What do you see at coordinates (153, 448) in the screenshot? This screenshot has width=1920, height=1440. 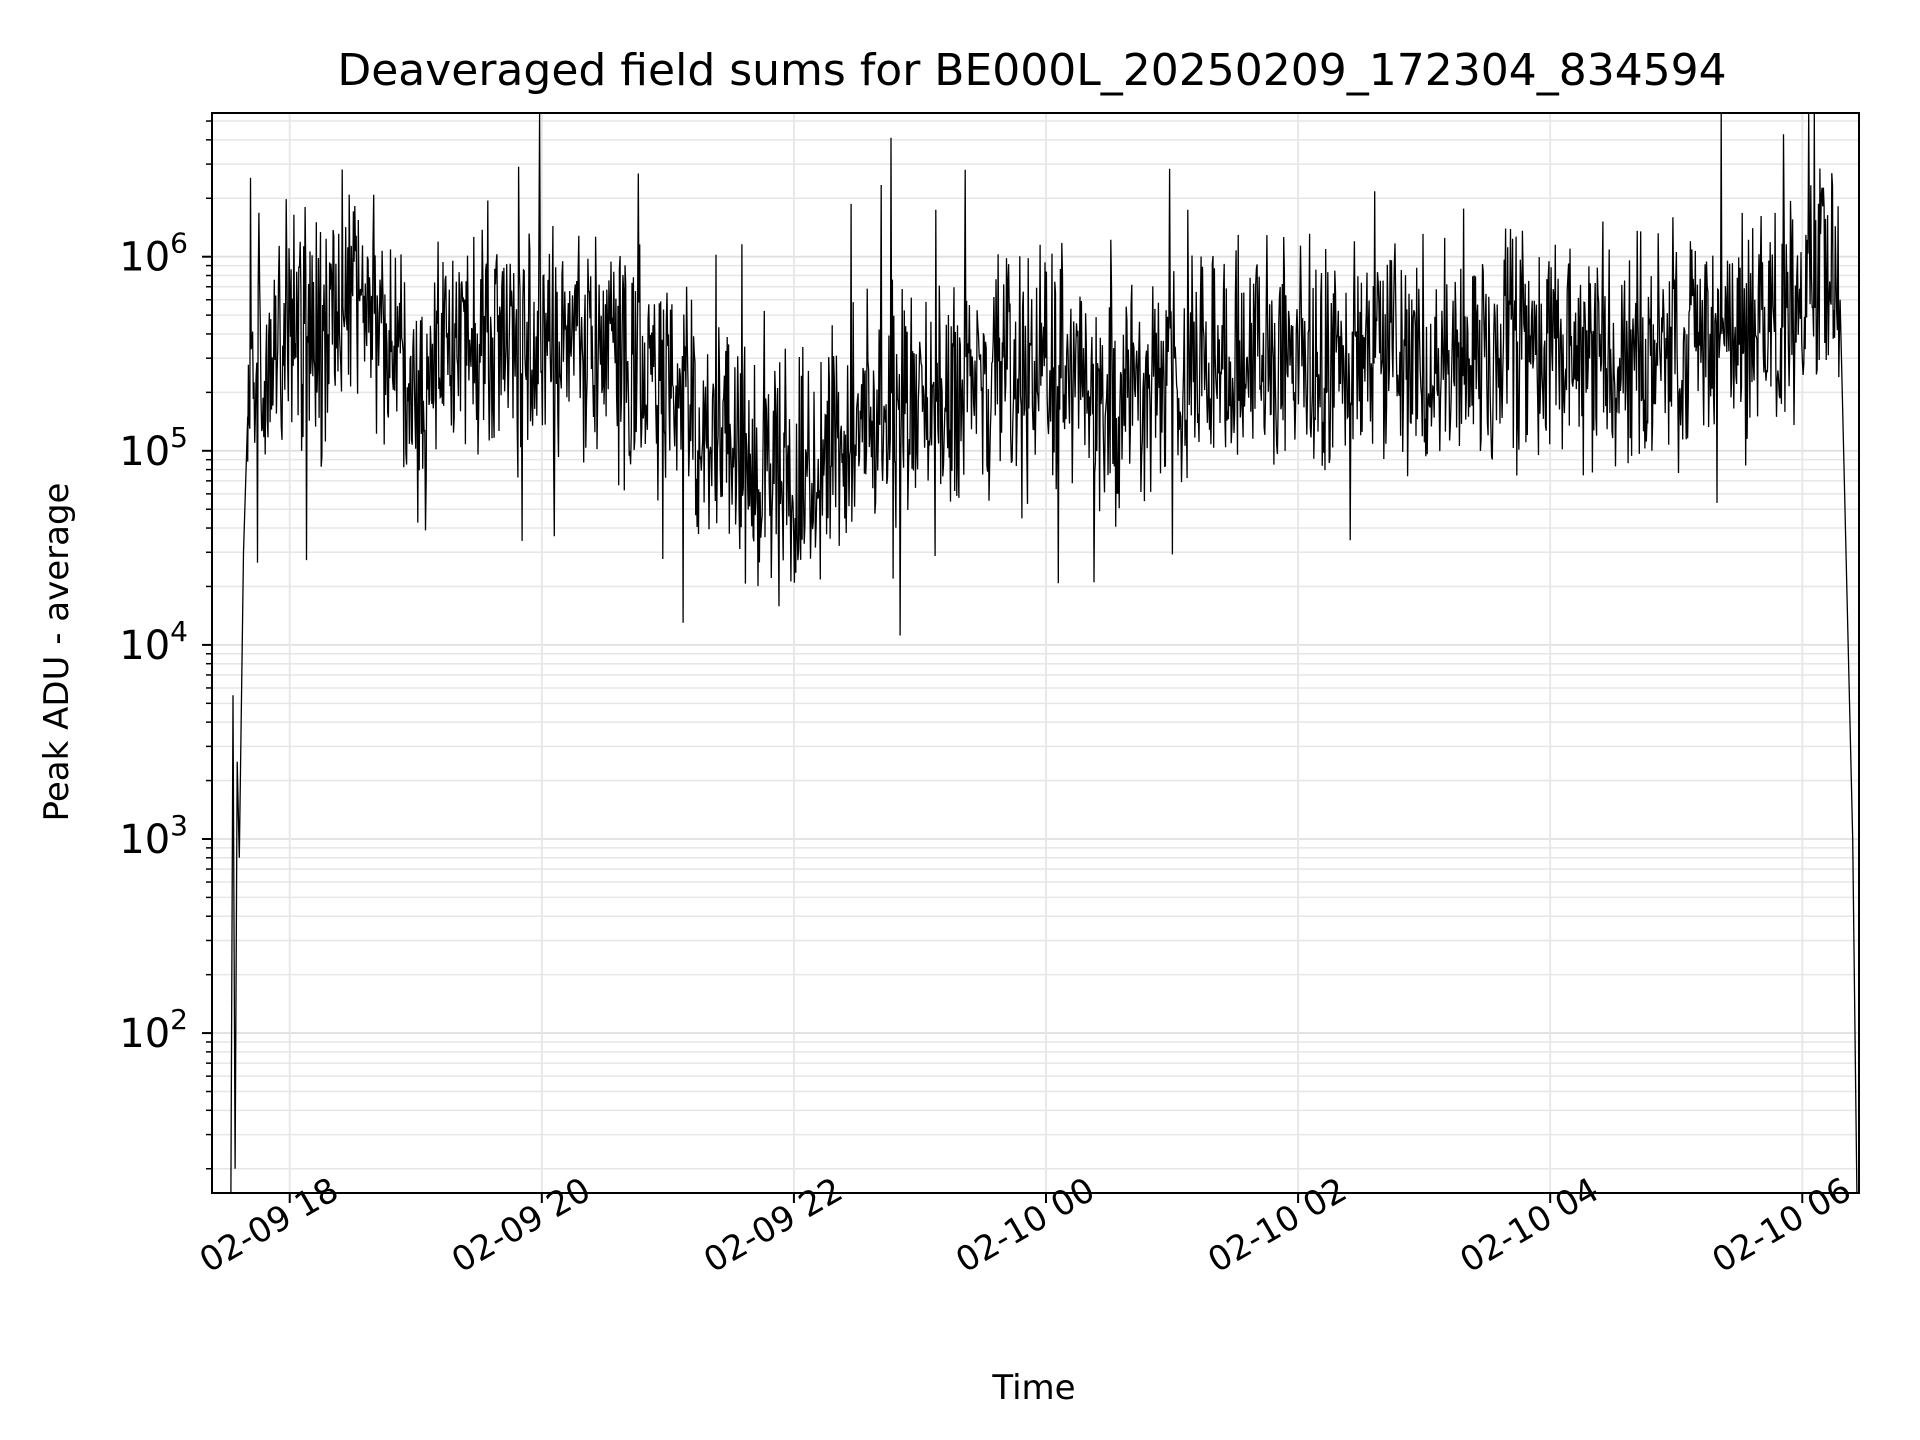 I see `y-tick-label: 10⁵` at bounding box center [153, 448].